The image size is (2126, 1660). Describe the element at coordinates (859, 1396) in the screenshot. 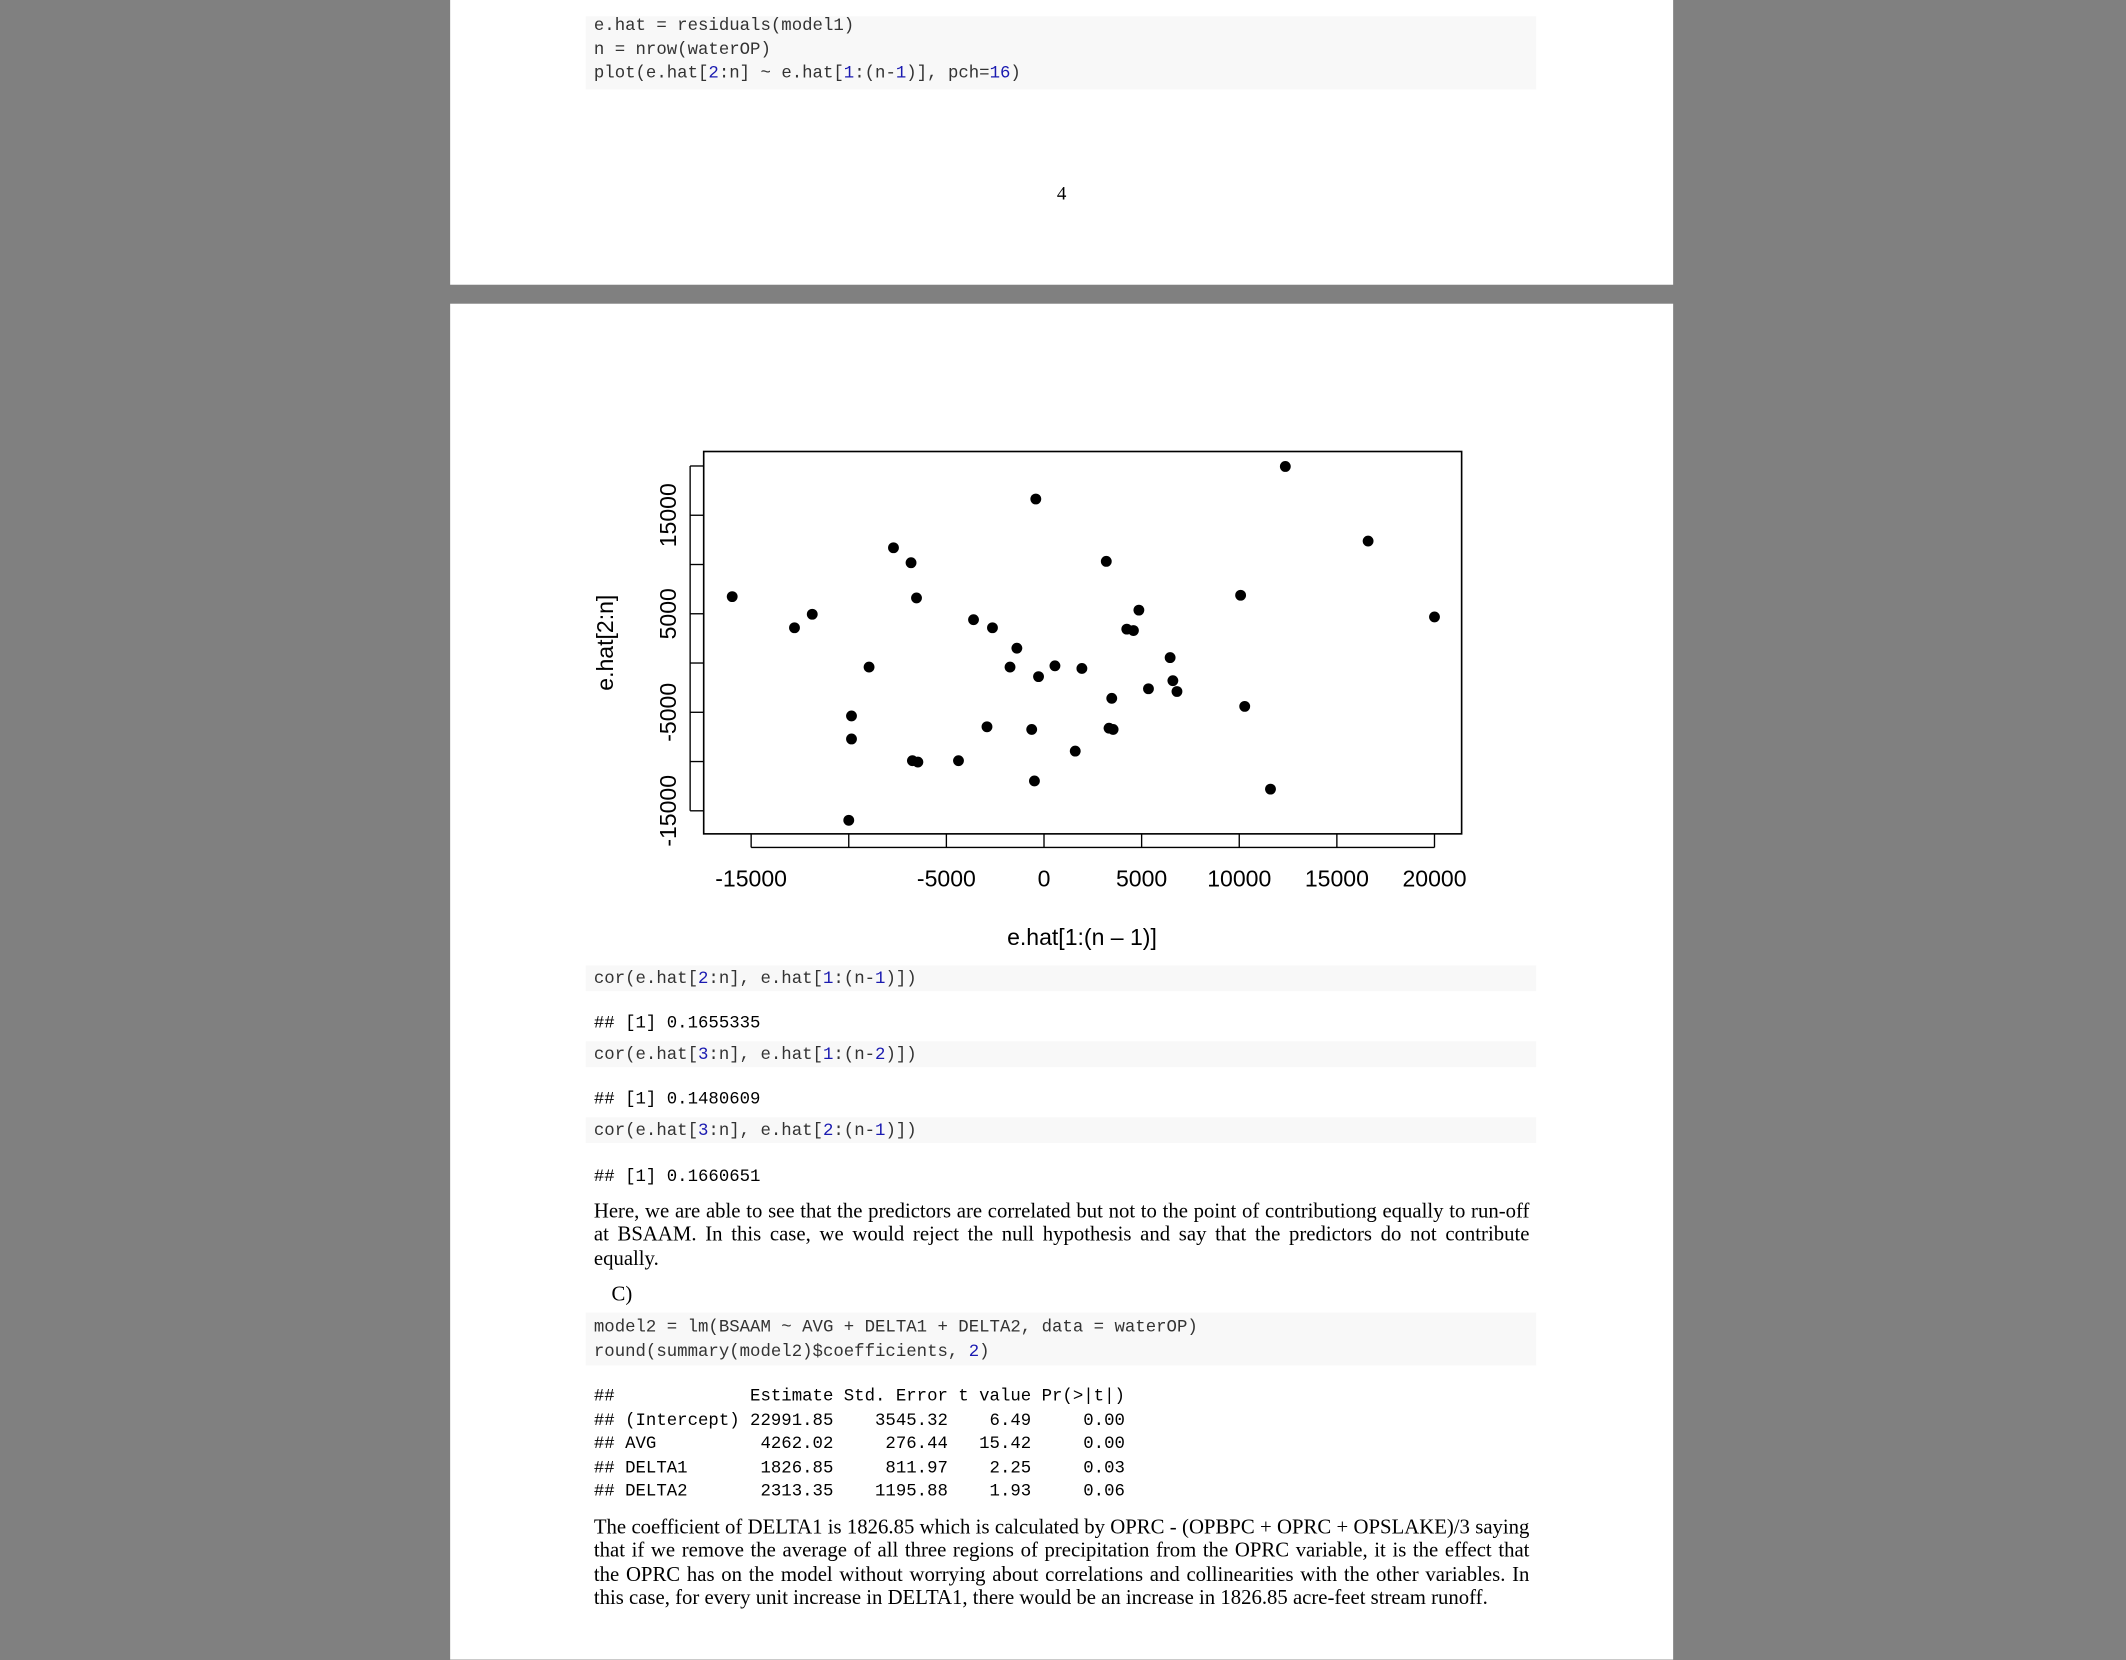

I see `table-row: ## Estimate Std. Error t value Pr(>|t|)` at that location.